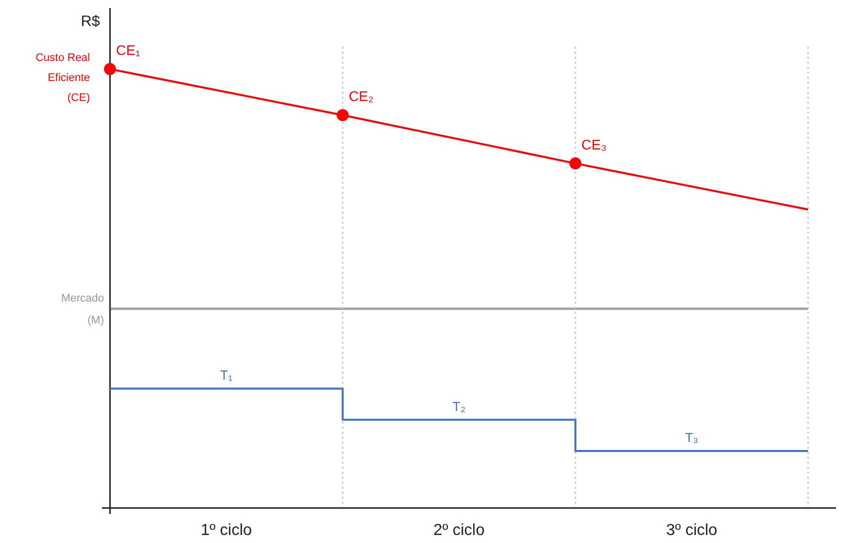  Describe the element at coordinates (90, 21) in the screenshot. I see `y-axis-title: R$` at that location.